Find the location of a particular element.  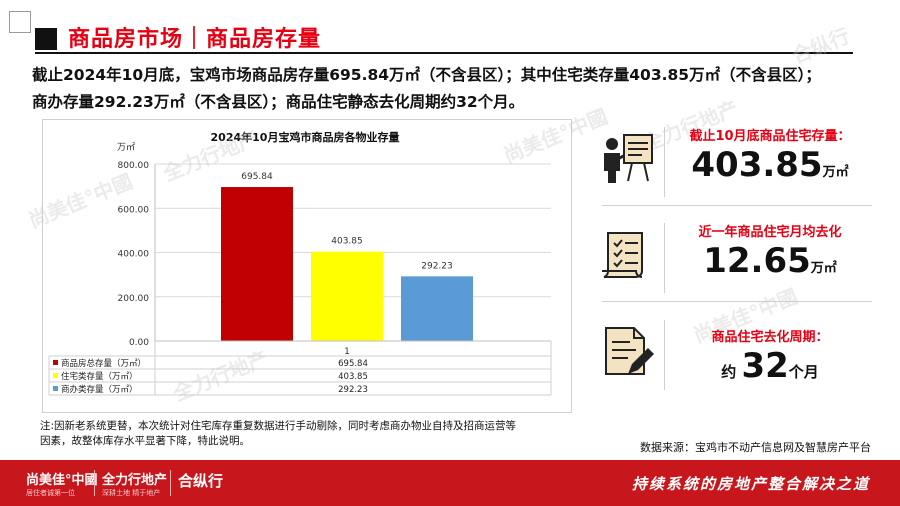

kpi-value: 12.65万㎡ is located at coordinates (770, 261).